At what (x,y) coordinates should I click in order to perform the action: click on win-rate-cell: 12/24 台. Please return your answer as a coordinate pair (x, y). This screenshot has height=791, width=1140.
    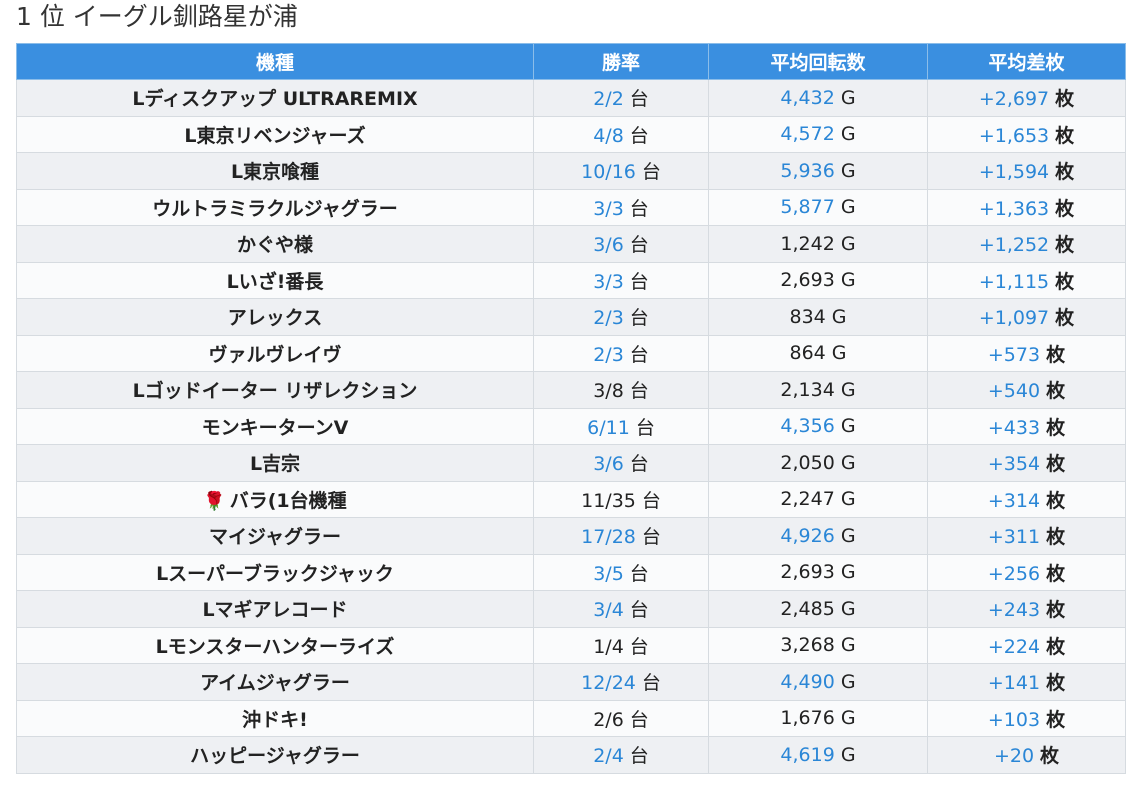
    Looking at the image, I should click on (621, 682).